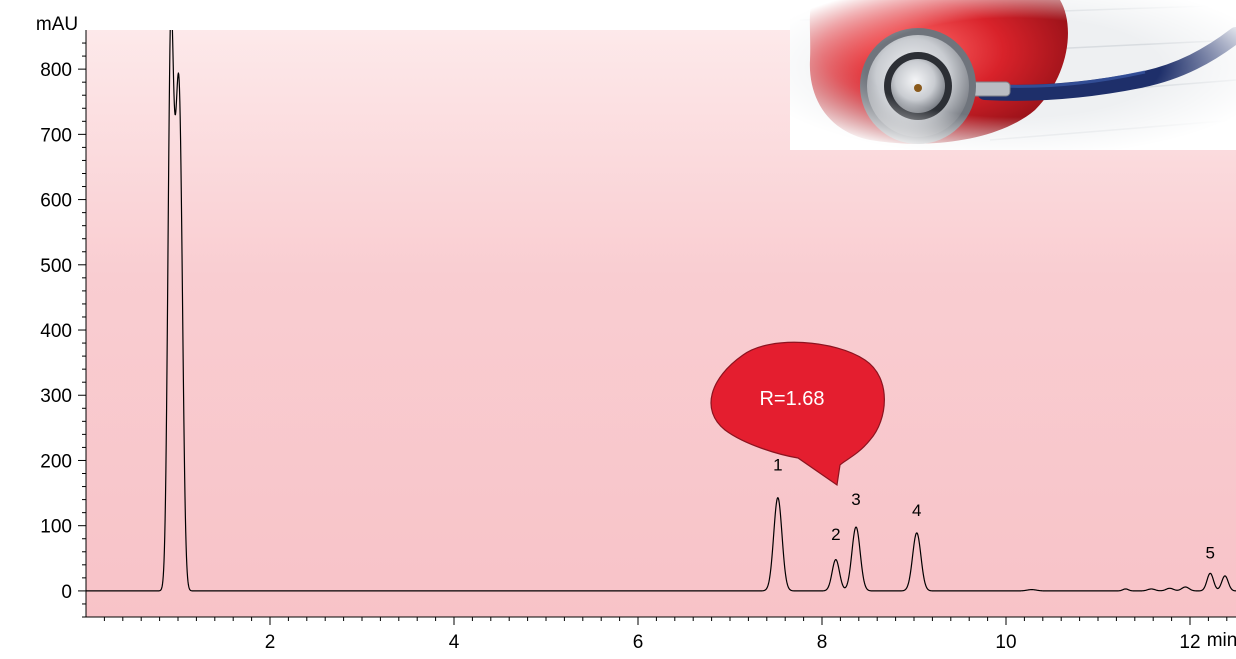 Image resolution: width=1236 pixels, height=659 pixels. What do you see at coordinates (638, 642) in the screenshot?
I see `x-tick-label: 6` at bounding box center [638, 642].